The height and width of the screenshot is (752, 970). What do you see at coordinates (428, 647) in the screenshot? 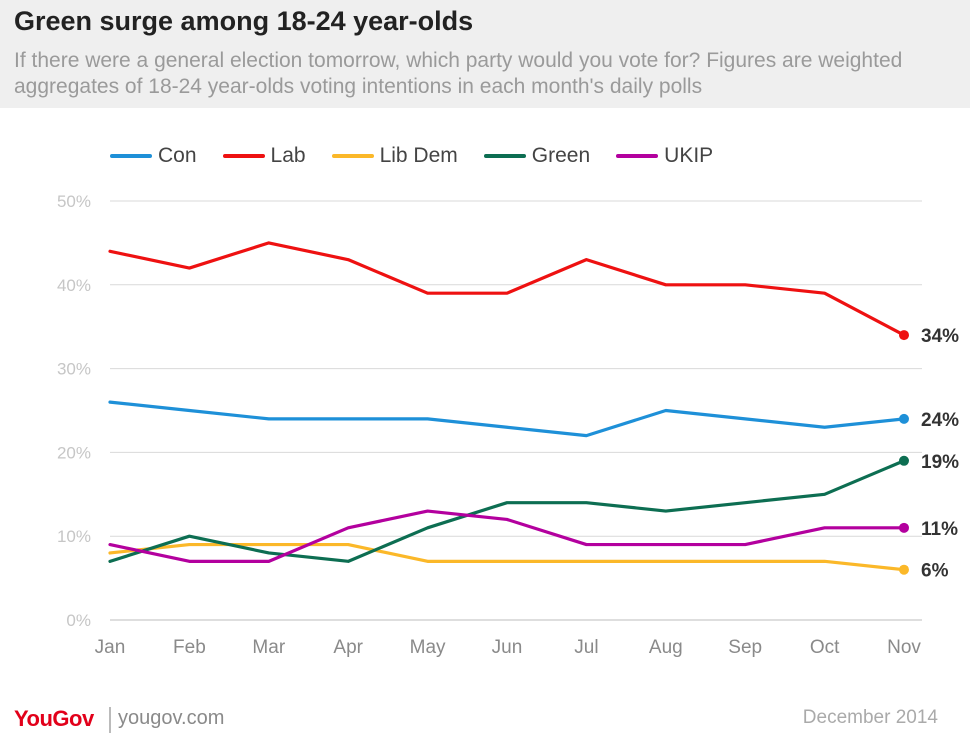
I see `x-tick-label: May` at bounding box center [428, 647].